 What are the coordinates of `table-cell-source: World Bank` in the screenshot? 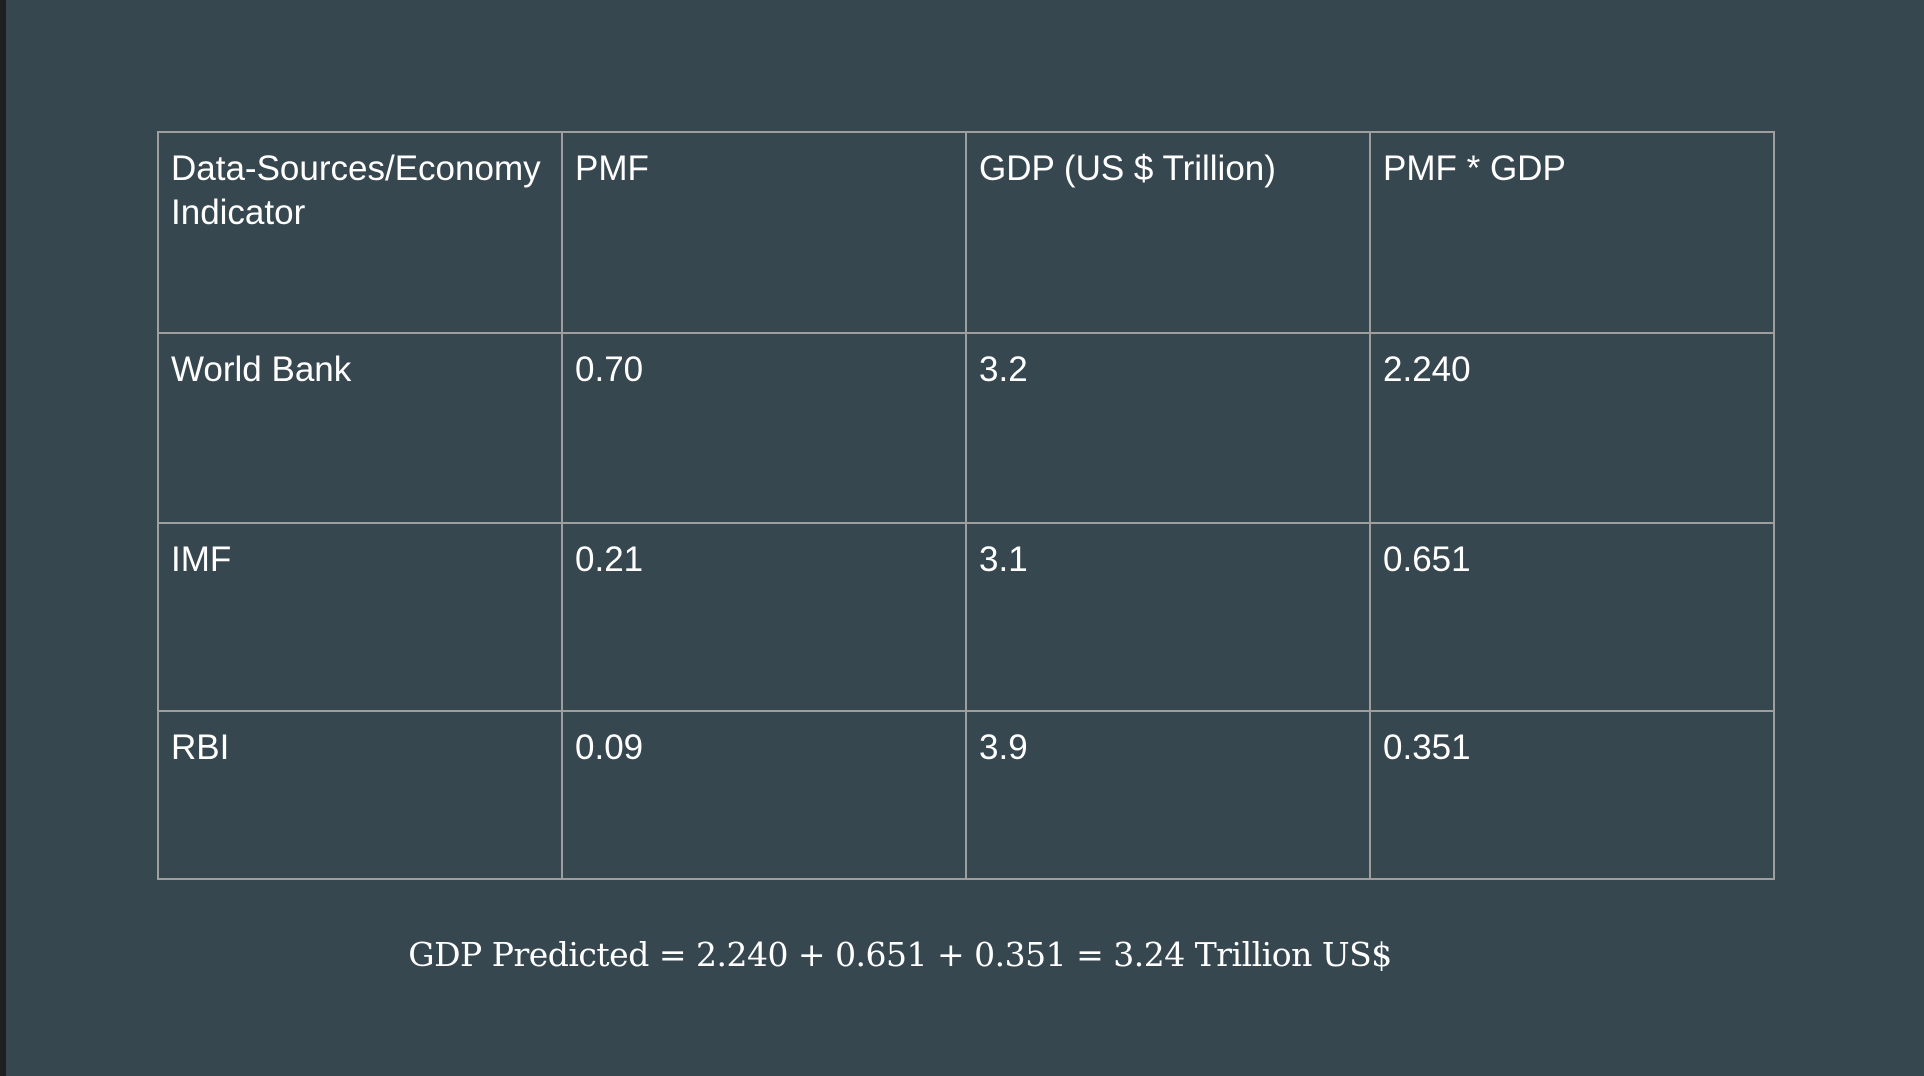 It's located at (360, 428).